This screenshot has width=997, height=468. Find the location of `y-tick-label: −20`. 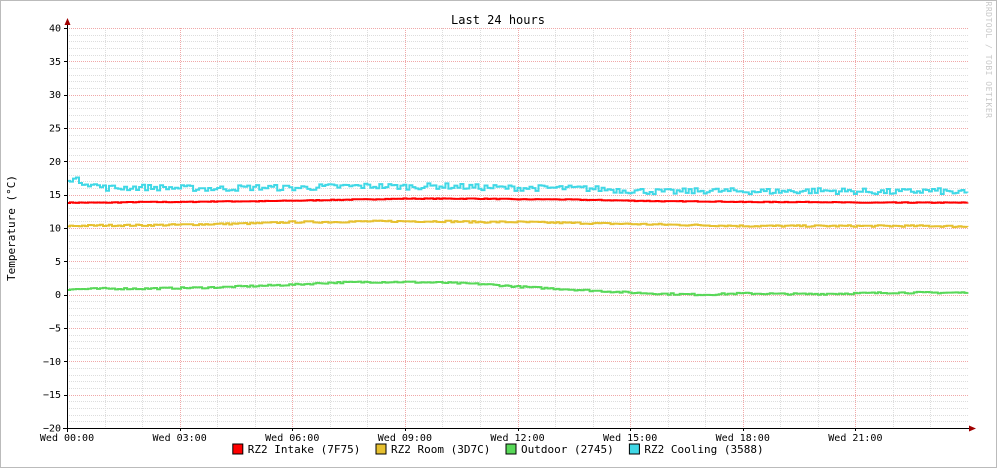

y-tick-label: −20 is located at coordinates (52, 429).